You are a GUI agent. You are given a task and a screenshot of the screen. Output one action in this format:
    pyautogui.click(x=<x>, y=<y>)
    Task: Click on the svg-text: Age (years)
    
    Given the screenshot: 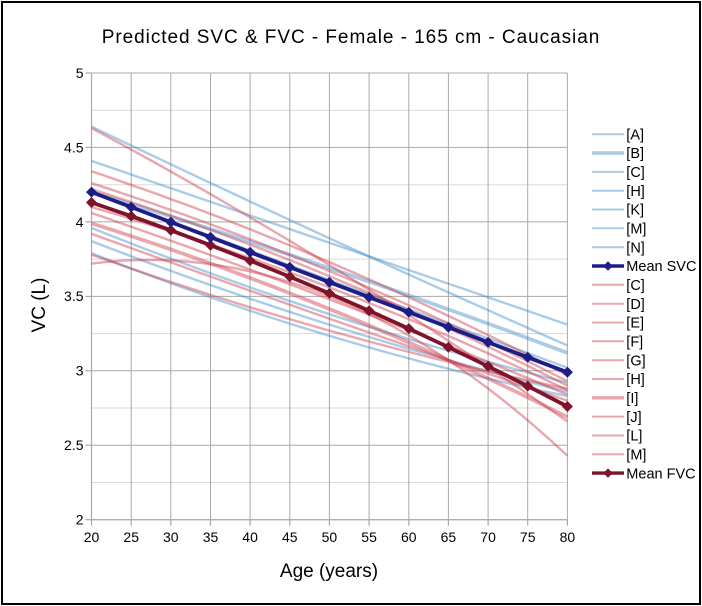 What is the action you would take?
    pyautogui.click(x=329, y=571)
    